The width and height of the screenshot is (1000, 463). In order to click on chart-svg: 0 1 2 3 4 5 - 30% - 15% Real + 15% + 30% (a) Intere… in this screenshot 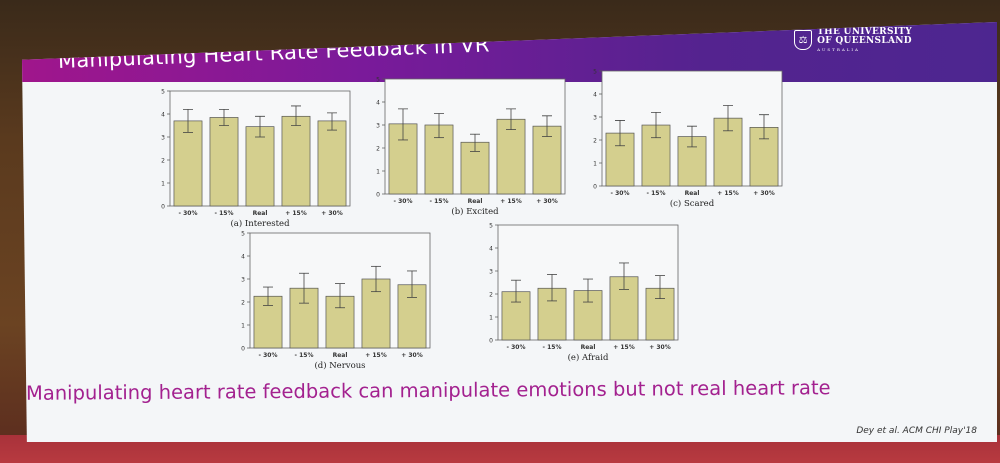, I will do `click(256, 159)`.